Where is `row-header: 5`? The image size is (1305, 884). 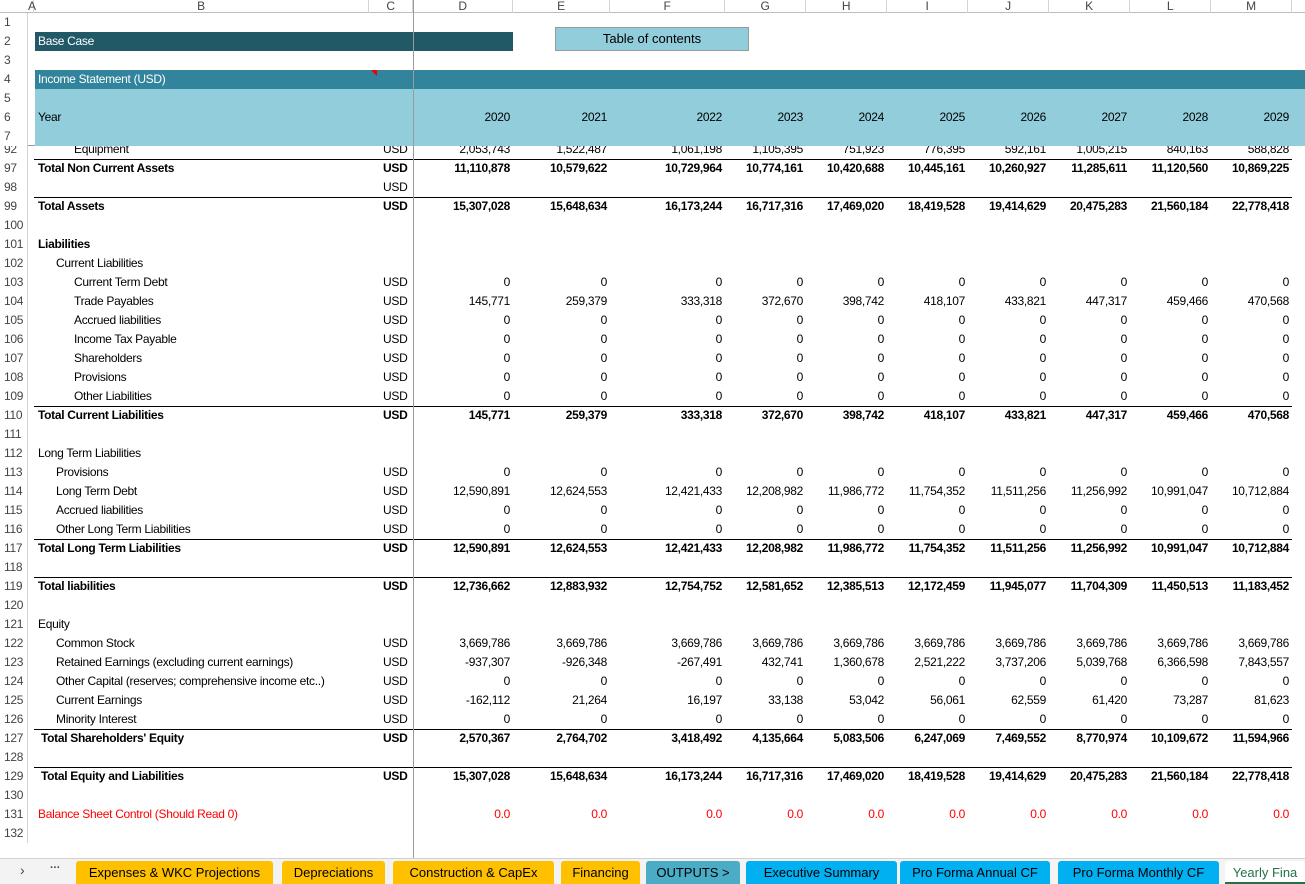
row-header: 5 is located at coordinates (14, 98).